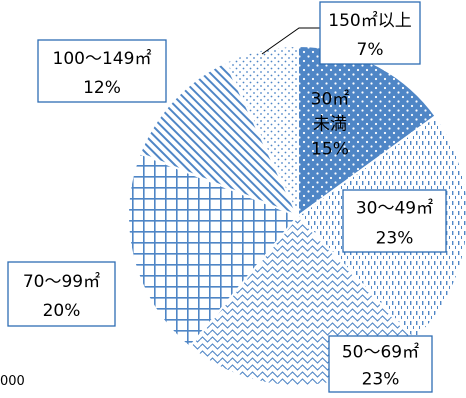 The width and height of the screenshot is (466, 398). I want to click on slice-label: 150㎡以上 7%, so click(370, 33).